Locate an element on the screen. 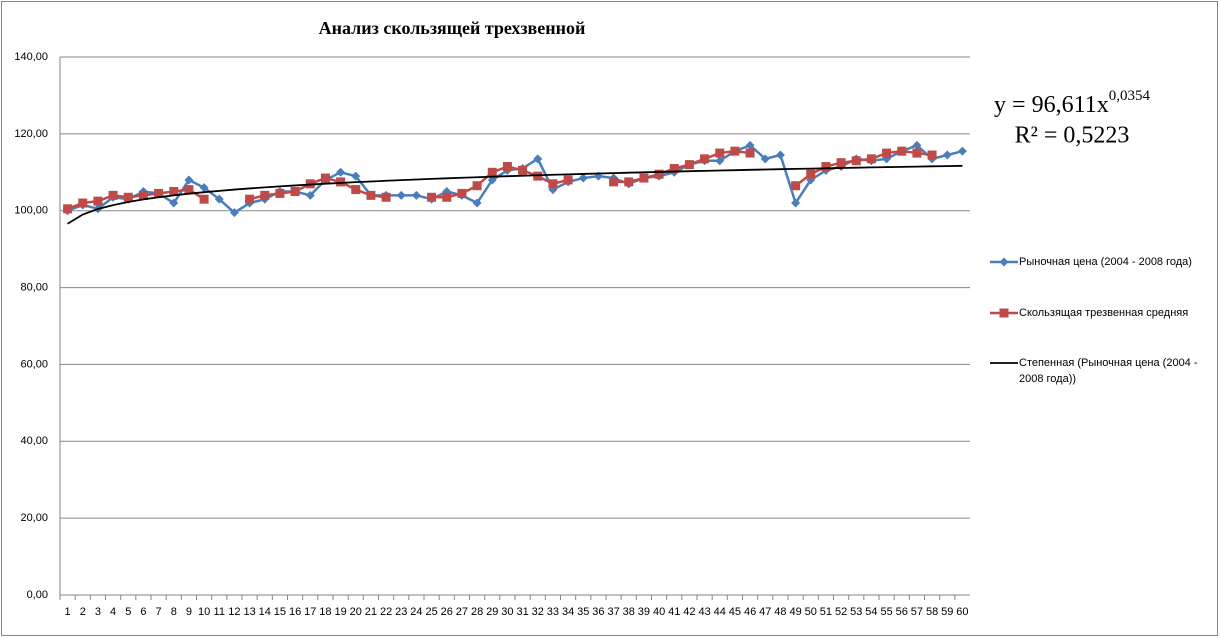 Image resolution: width=1220 pixels, height=638 pixels. x-tick-label: 10 is located at coordinates (204, 612).